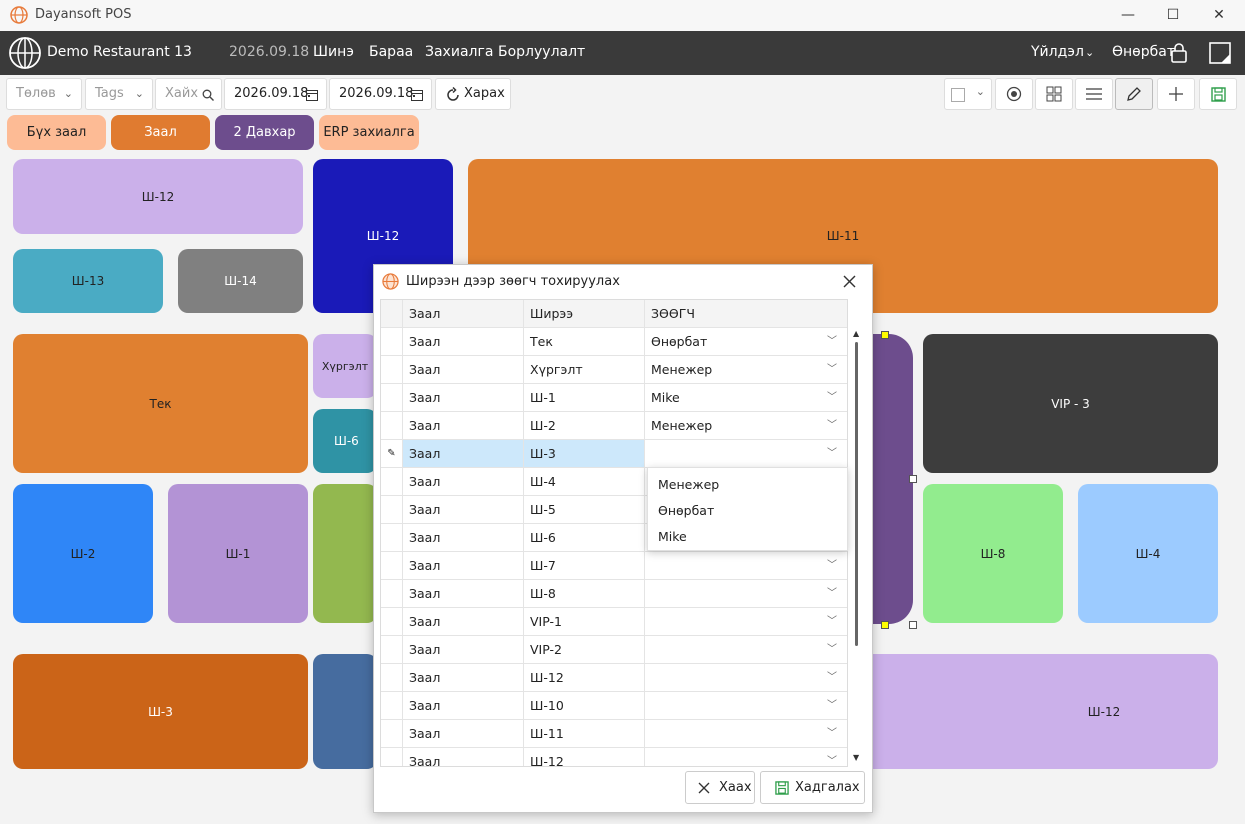  I want to click on edit-button, so click(1134, 94).